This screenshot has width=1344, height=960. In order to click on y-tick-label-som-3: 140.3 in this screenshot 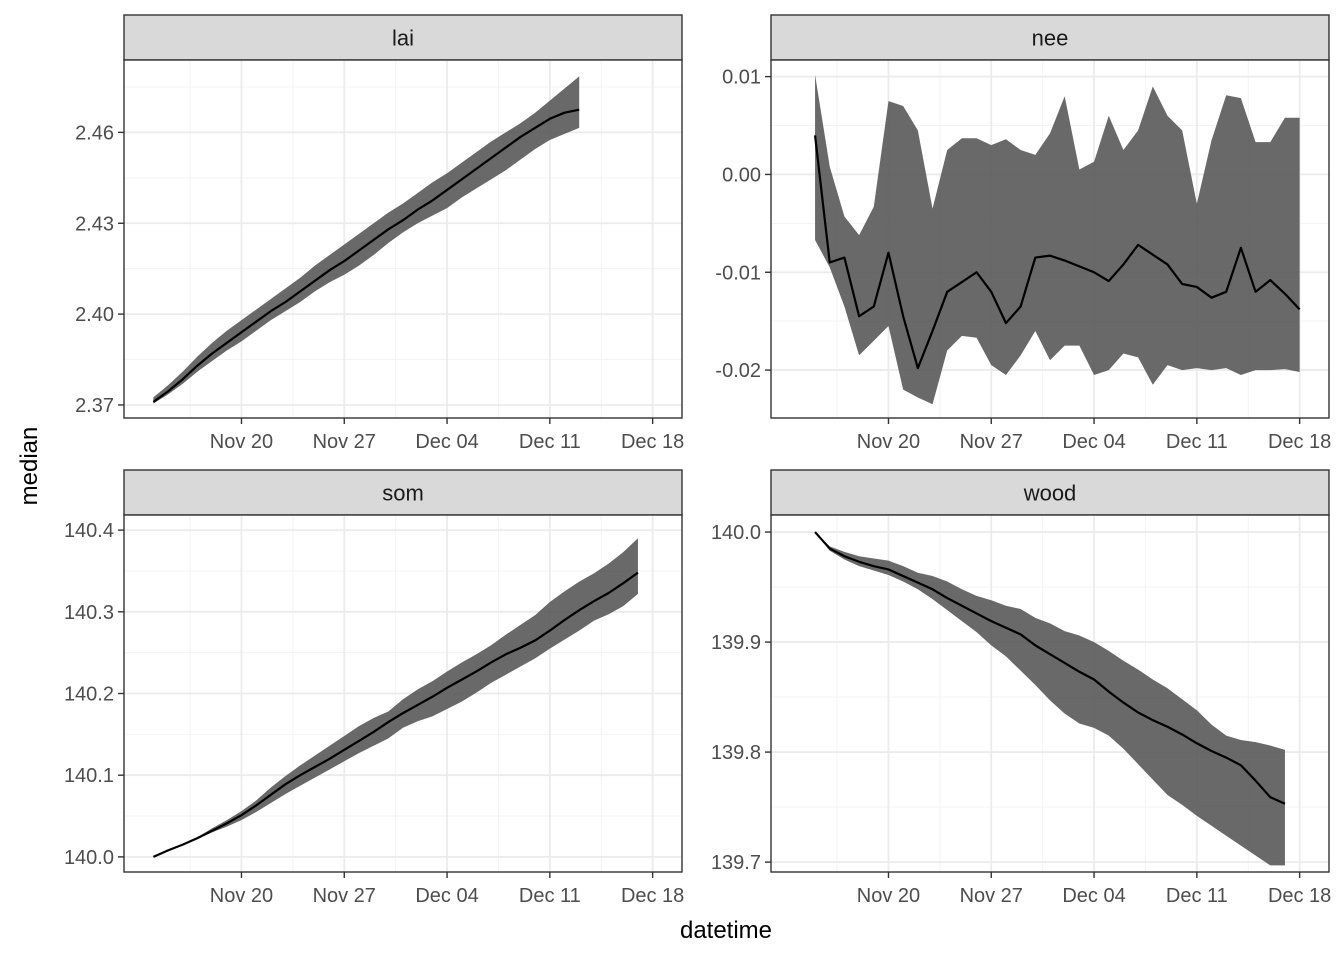, I will do `click(89, 613)`.